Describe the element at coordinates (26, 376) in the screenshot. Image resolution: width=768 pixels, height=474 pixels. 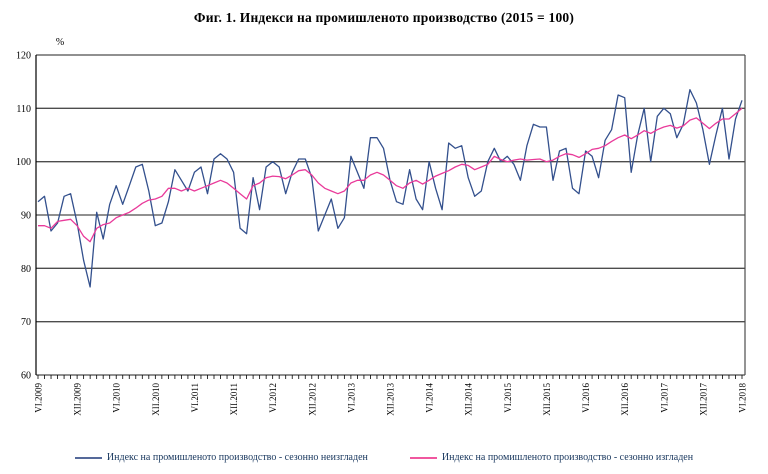
I see `y-tick-label: 60` at that location.